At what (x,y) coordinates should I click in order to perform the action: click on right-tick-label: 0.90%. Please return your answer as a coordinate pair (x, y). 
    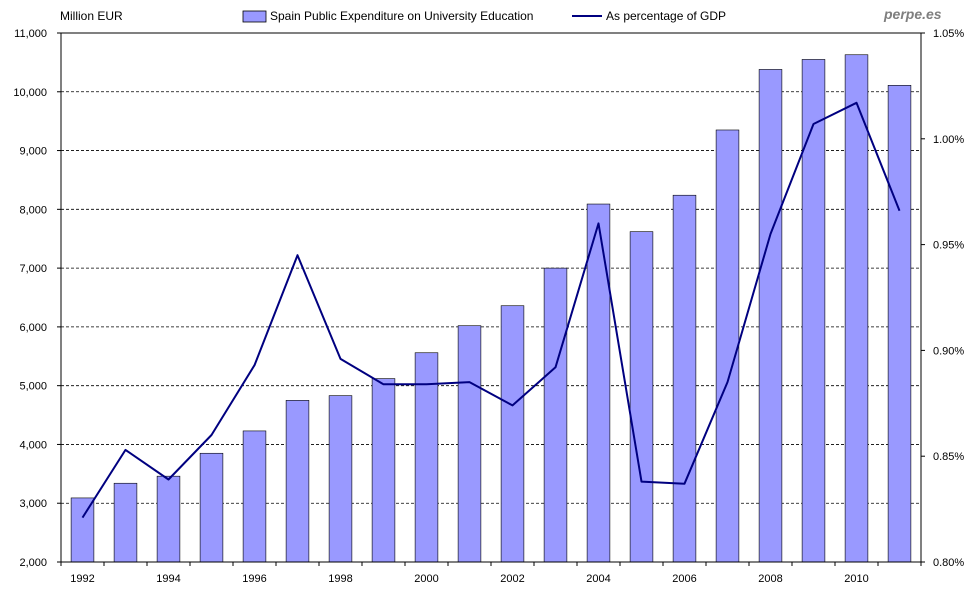
    Looking at the image, I should click on (948, 351).